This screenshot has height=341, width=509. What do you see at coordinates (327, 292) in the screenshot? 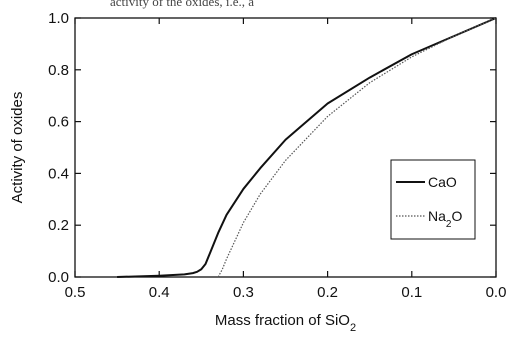
I see `x-tick-label: 0.2` at bounding box center [327, 292].